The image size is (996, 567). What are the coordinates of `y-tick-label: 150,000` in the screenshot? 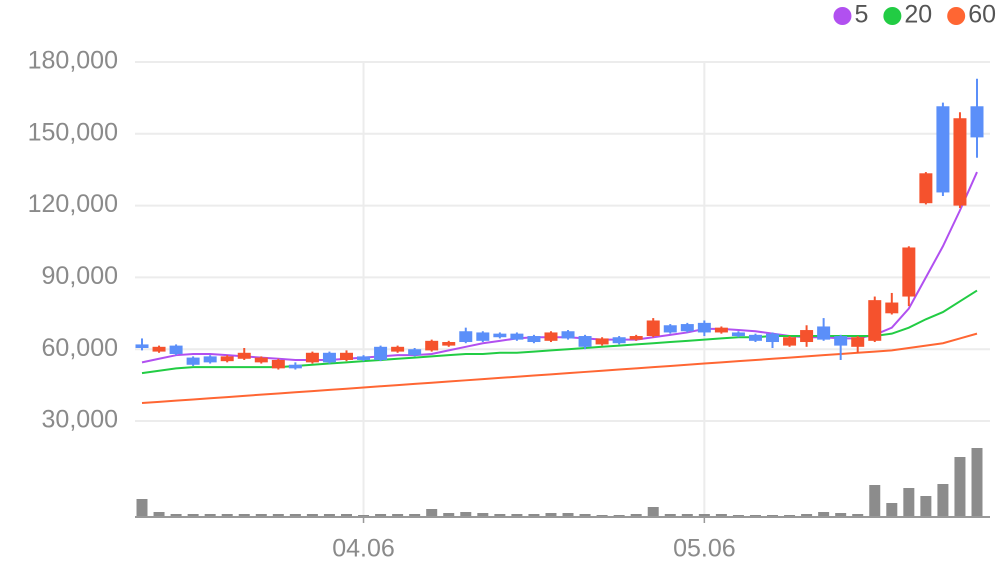 It's located at (73, 132).